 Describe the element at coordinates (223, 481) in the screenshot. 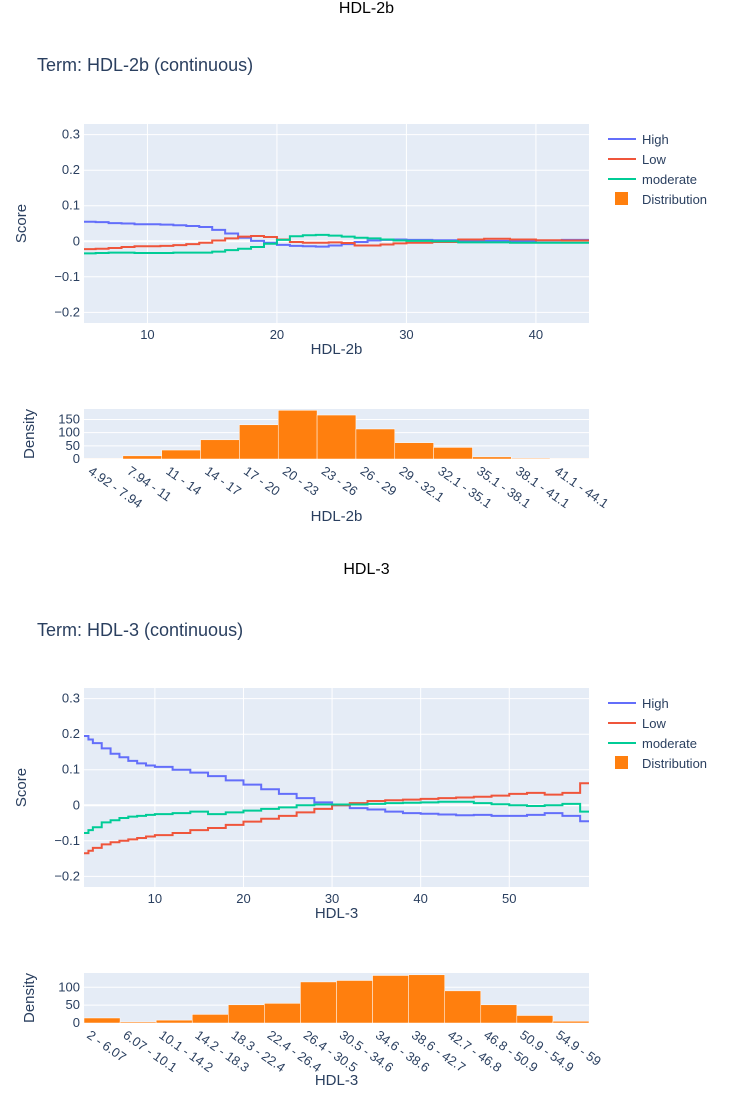

I see `x-tick-label: 14 - 17` at that location.